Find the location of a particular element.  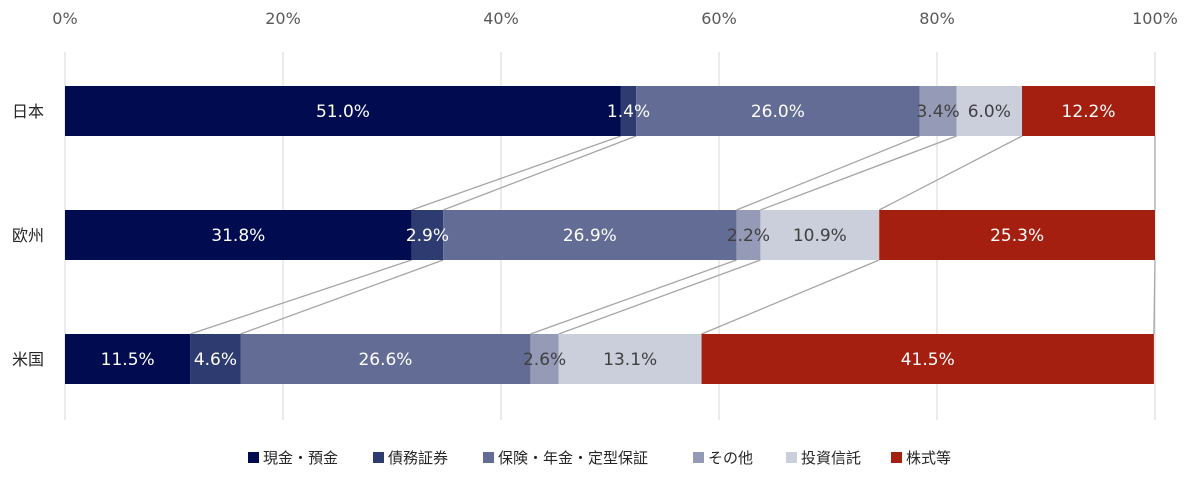

data-label: 25.3% is located at coordinates (1017, 236).